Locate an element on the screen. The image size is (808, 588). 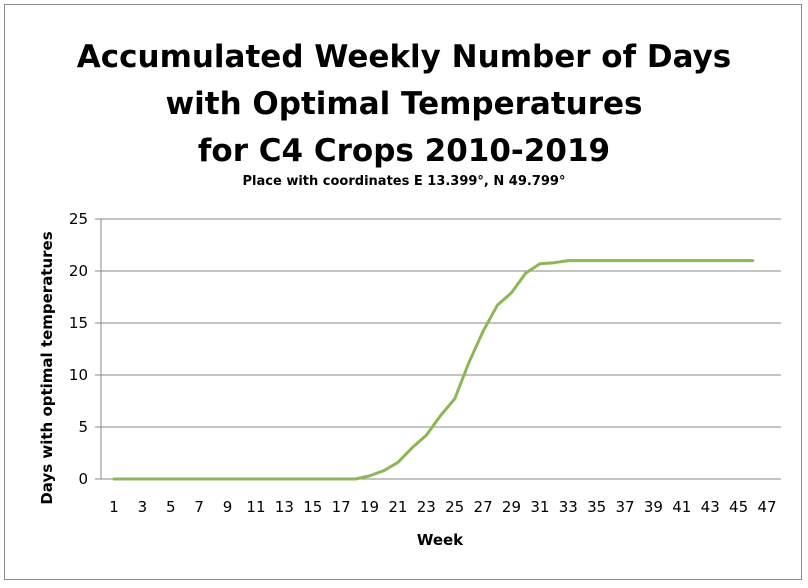
x-tick-label: 37 is located at coordinates (624, 507).